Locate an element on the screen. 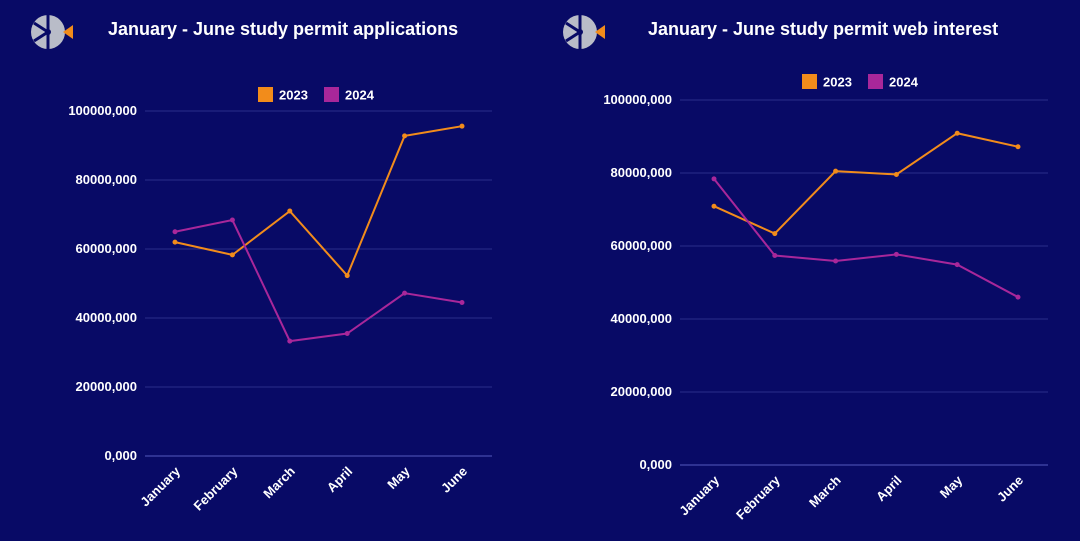 The width and height of the screenshot is (1080, 541). chart-title: January - June study permit web interest is located at coordinates (823, 29).